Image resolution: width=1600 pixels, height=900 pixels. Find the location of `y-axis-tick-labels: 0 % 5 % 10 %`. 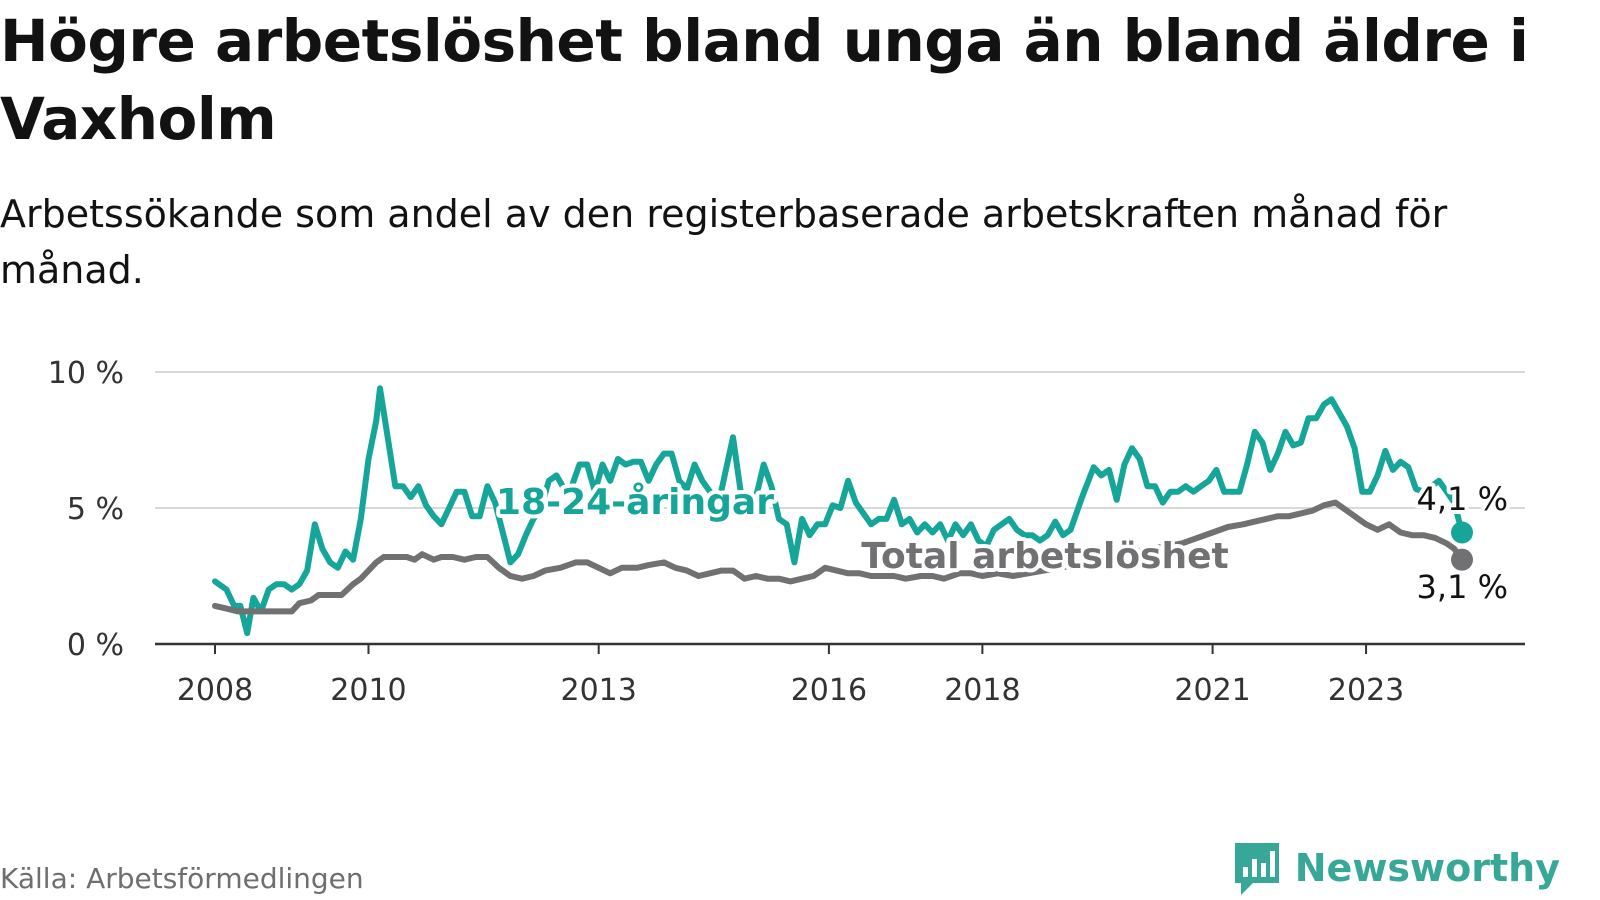

y-axis-tick-labels: 0 % 5 % 10 % is located at coordinates (86, 509).